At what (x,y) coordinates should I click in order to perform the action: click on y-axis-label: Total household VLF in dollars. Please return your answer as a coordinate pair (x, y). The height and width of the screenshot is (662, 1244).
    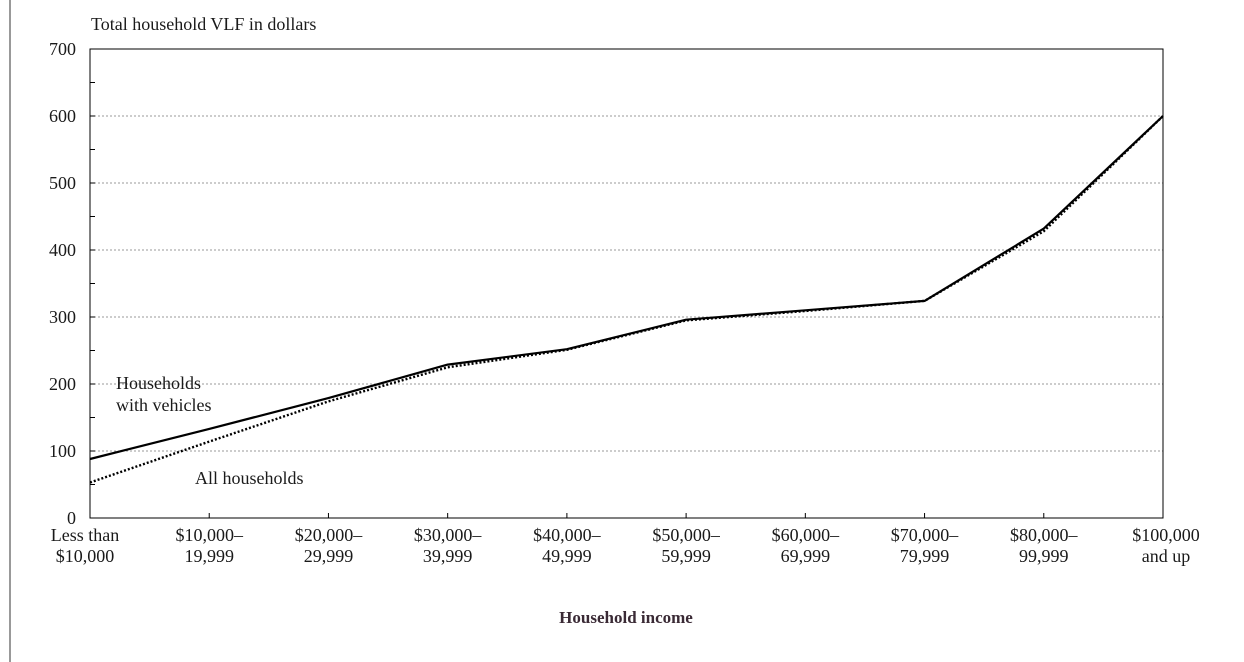
    Looking at the image, I should click on (203, 24).